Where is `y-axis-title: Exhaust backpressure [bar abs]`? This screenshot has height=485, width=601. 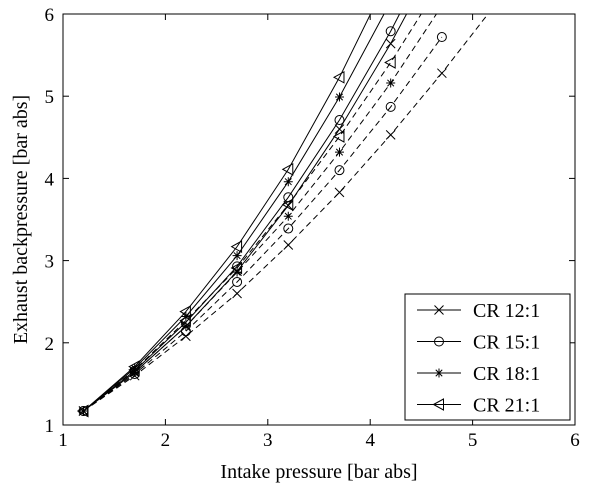 y-axis-title: Exhaust backpressure [bar abs] is located at coordinates (21, 219).